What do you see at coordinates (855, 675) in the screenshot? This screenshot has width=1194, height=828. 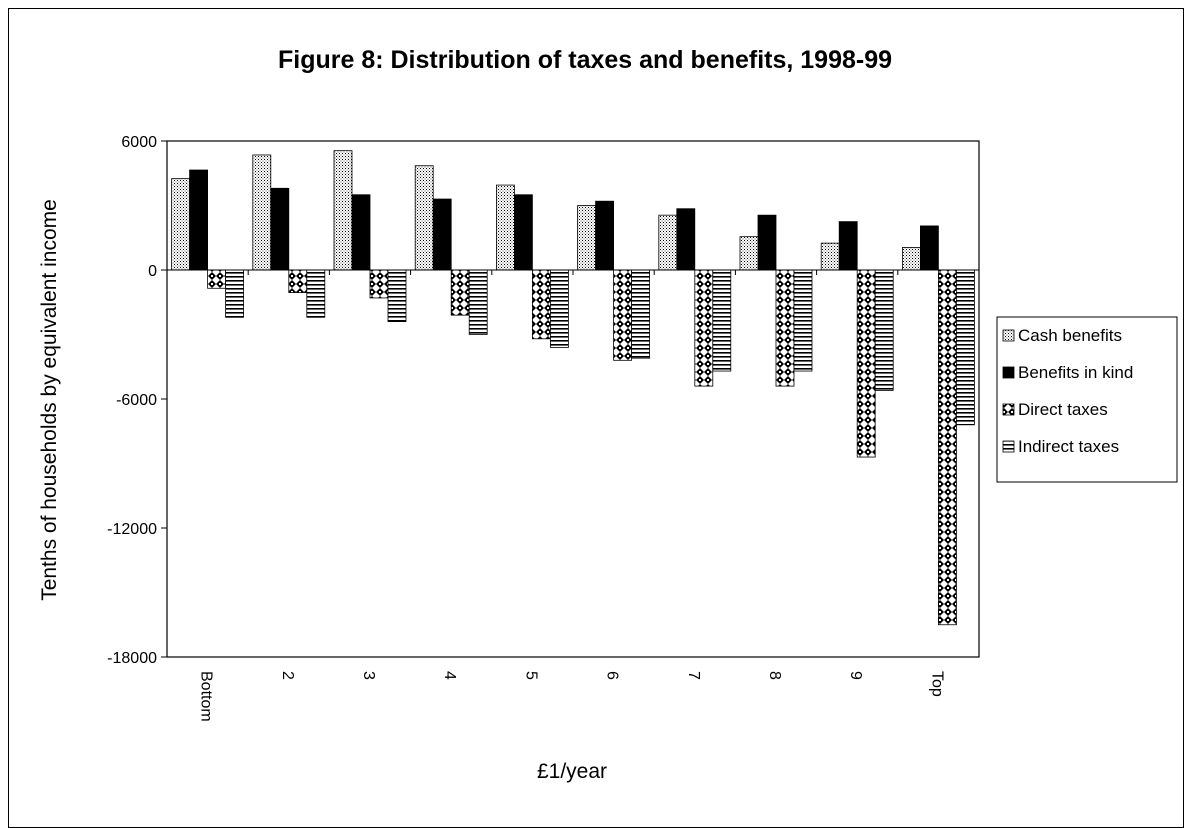 I see `x-tick-label: 9` at bounding box center [855, 675].